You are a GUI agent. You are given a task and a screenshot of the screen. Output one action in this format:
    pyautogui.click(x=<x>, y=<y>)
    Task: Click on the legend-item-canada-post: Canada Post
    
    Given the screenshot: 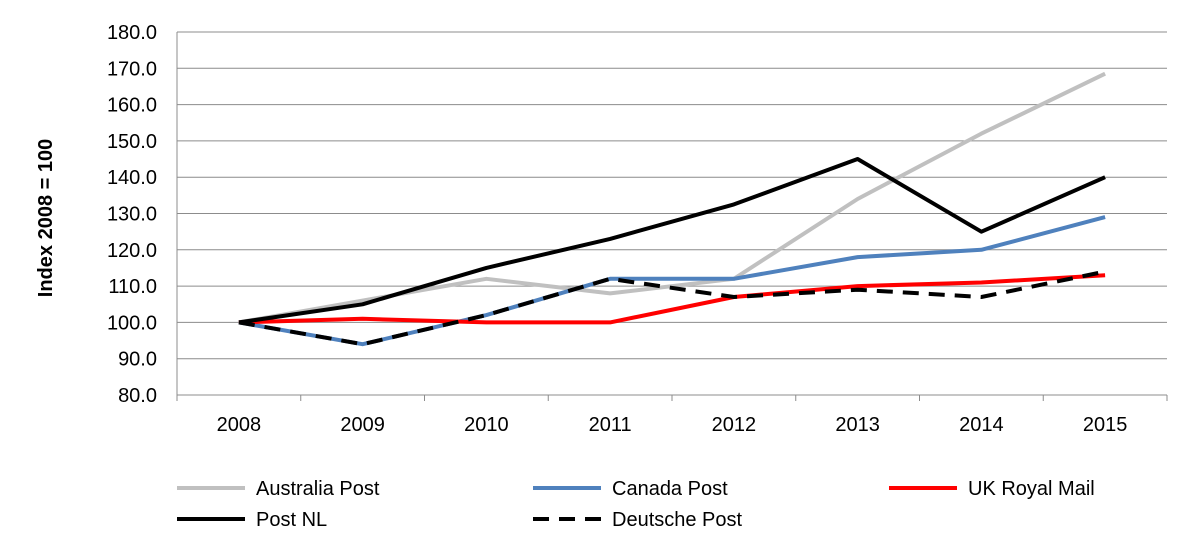 What is the action you would take?
    pyautogui.click(x=630, y=489)
    